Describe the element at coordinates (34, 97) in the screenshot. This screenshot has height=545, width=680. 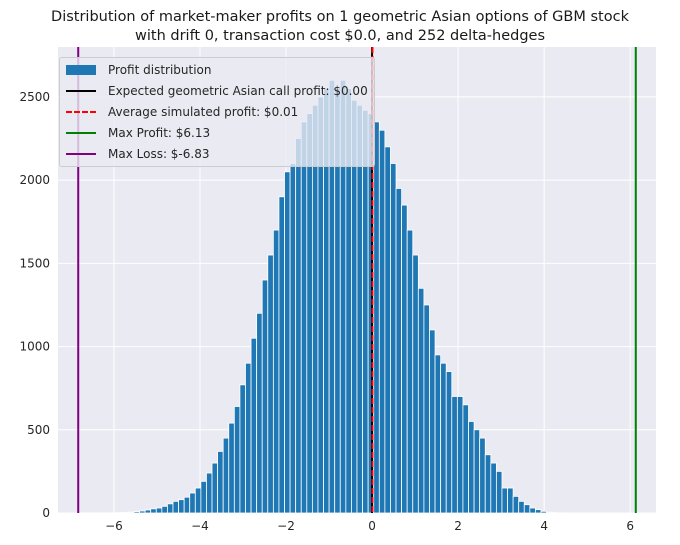
I see `y-tick-label: 2500` at that location.